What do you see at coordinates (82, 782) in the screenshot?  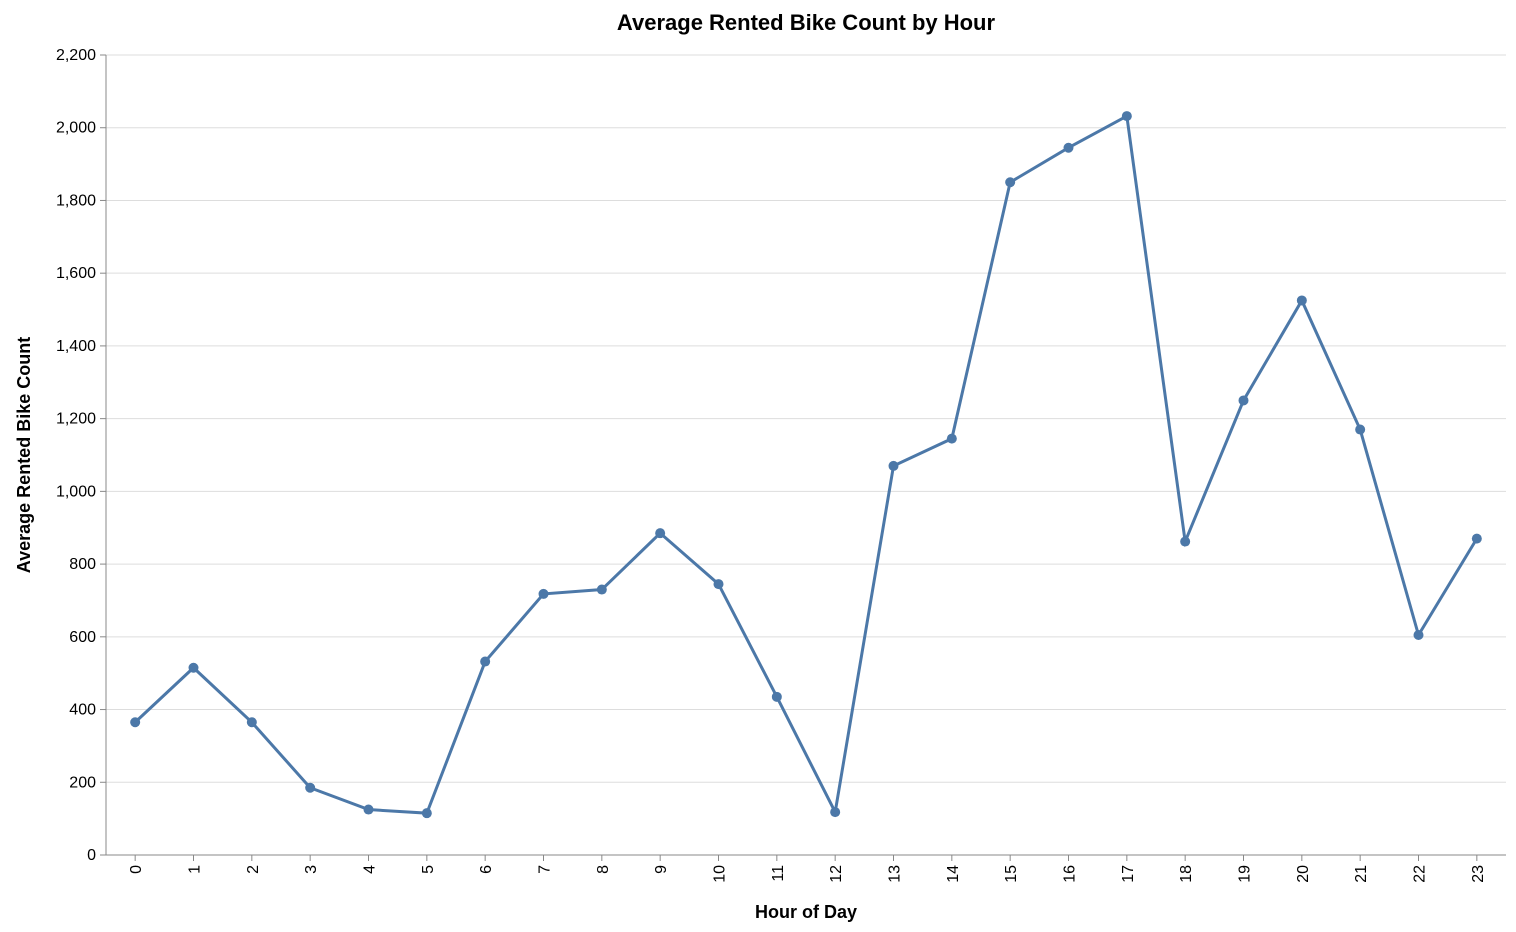 I see `y-tick-label: 200` at bounding box center [82, 782].